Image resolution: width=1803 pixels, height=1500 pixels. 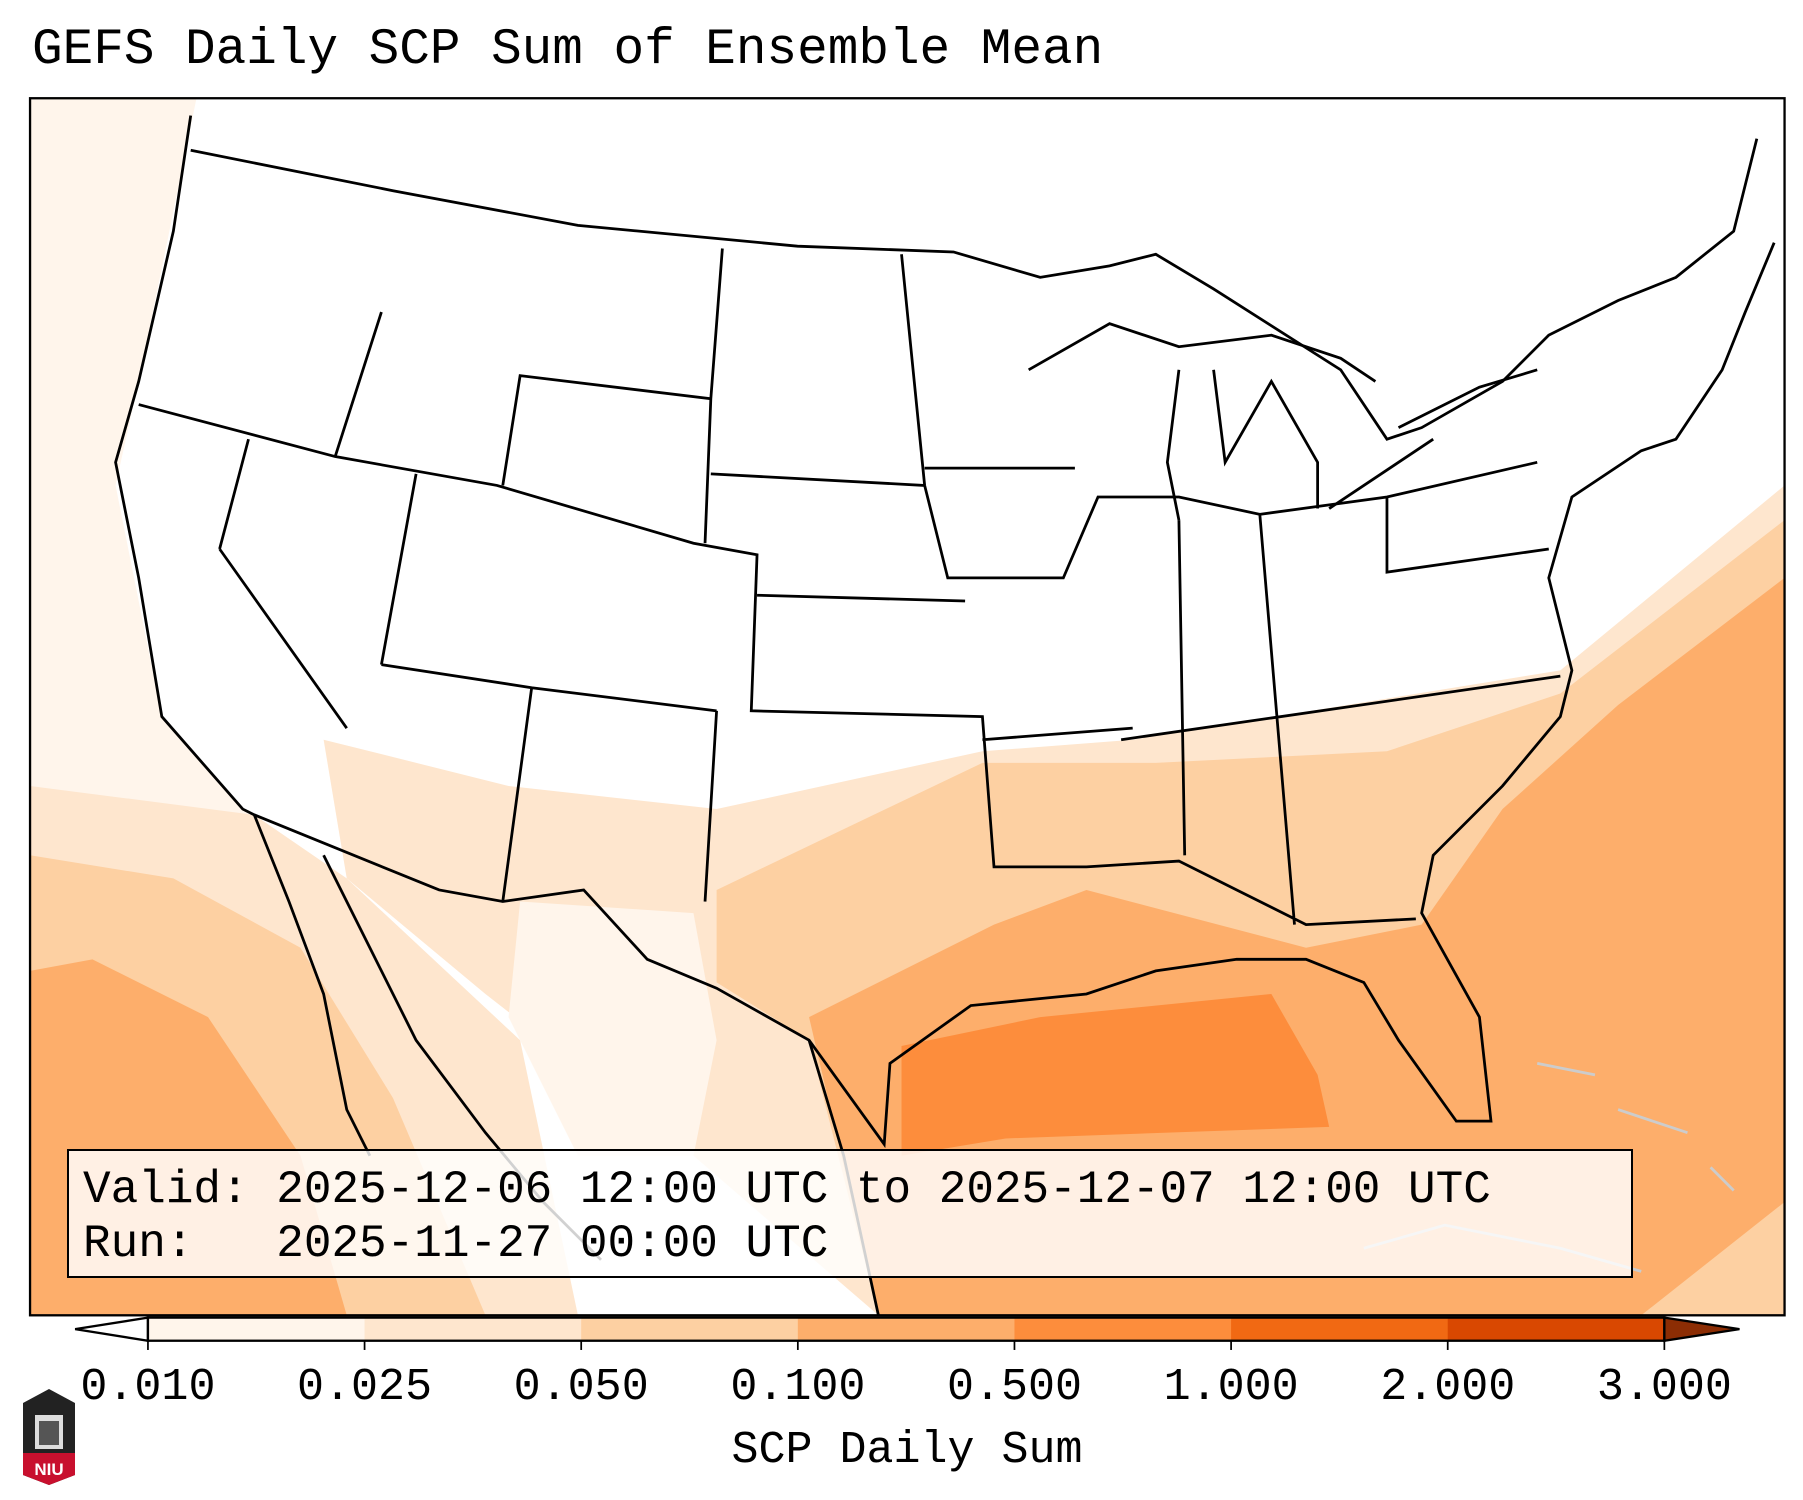 I want to click on colorbar-tick-label: 0.025, so click(x=365, y=1387).